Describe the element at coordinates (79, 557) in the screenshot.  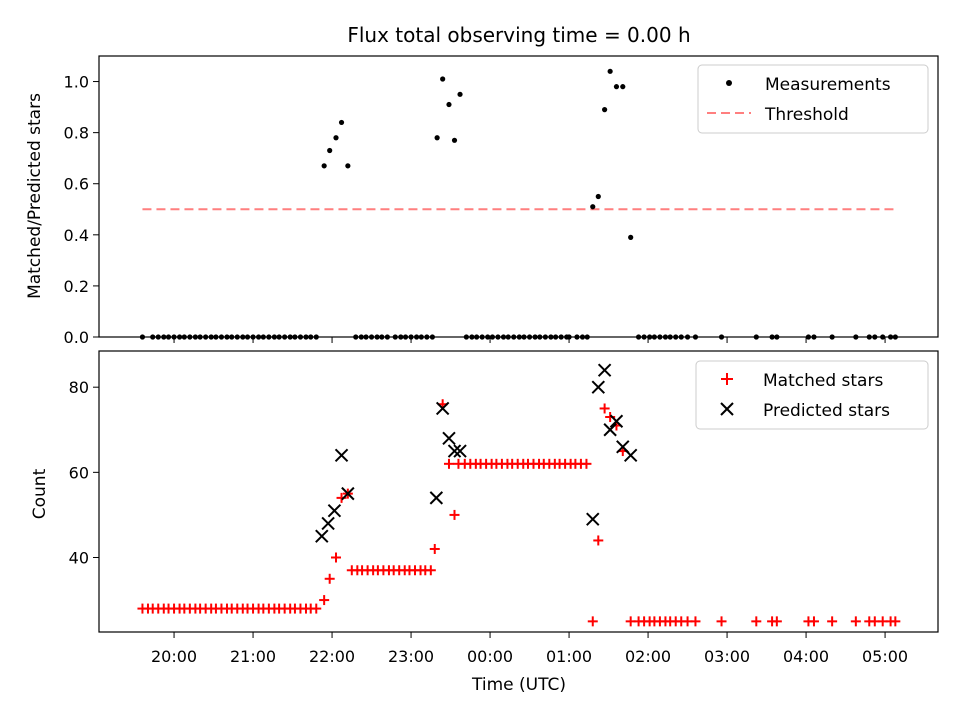
I see `bottom-y-tick-label: 40` at that location.